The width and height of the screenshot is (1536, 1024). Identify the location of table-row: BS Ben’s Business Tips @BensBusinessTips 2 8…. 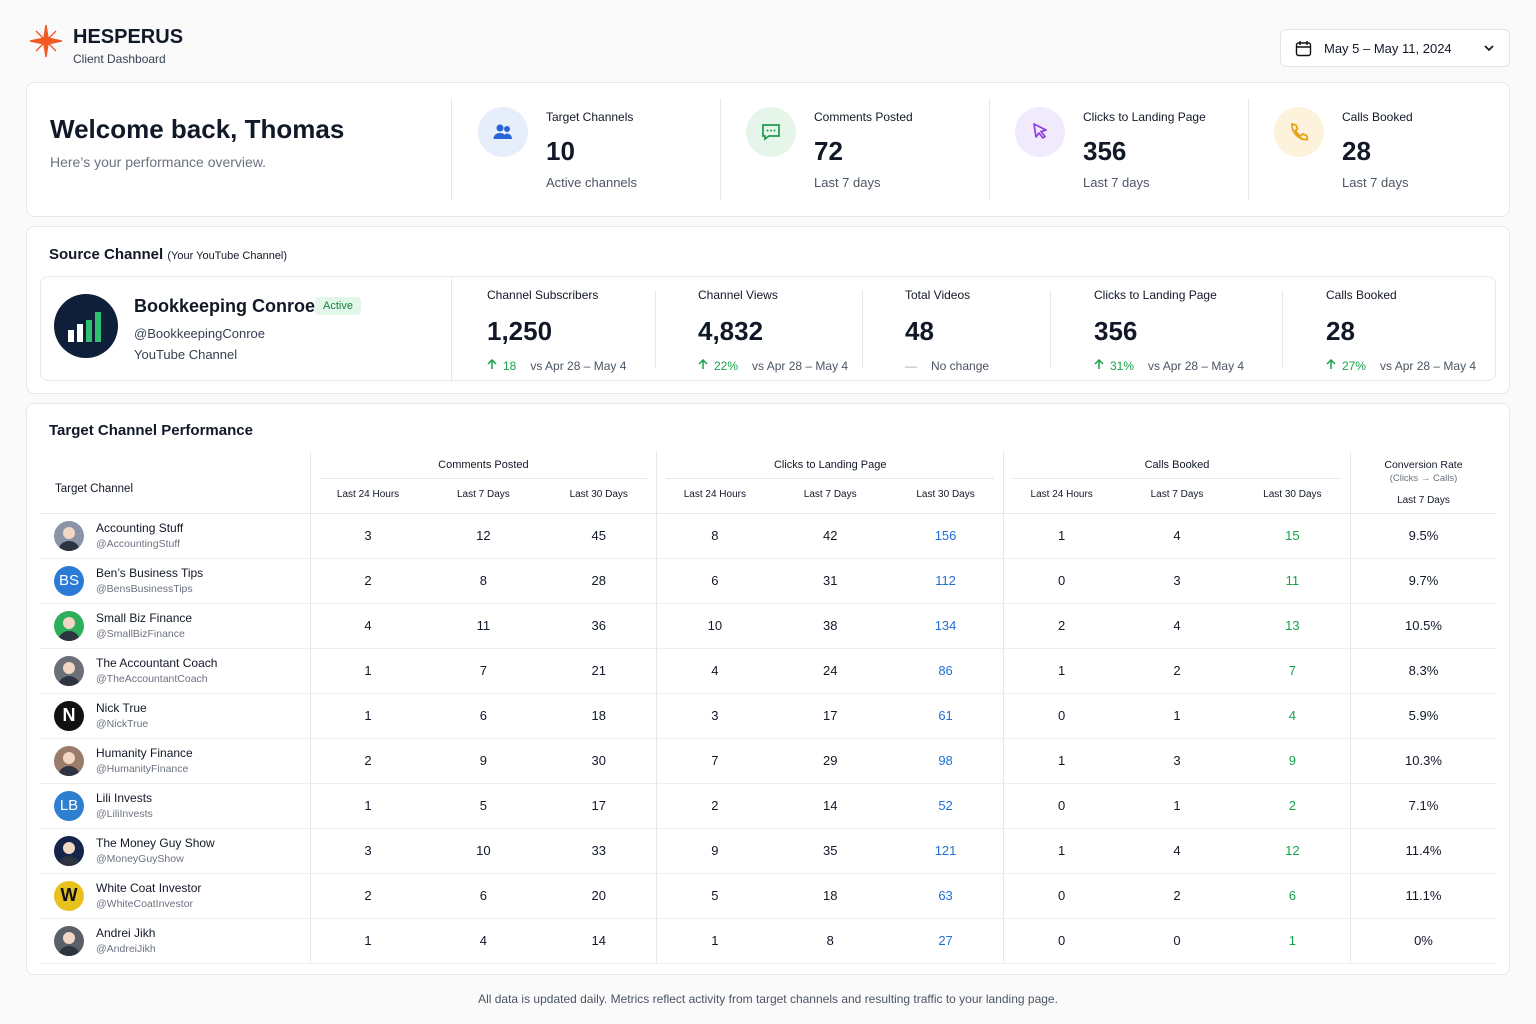
(768, 581).